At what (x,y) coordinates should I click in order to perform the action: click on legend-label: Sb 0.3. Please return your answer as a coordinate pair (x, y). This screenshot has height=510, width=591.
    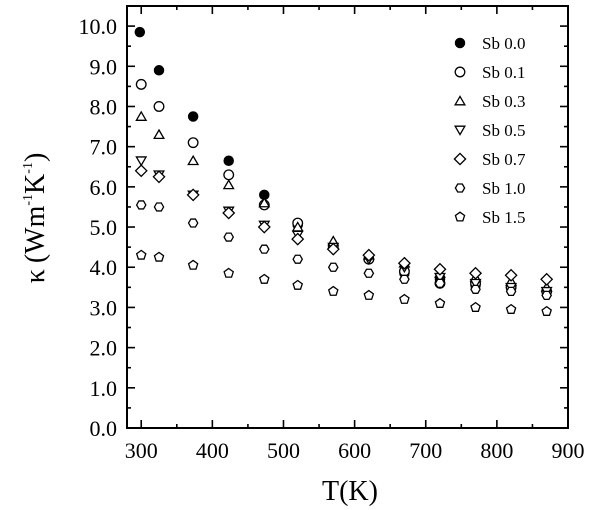
    Looking at the image, I should click on (503, 101).